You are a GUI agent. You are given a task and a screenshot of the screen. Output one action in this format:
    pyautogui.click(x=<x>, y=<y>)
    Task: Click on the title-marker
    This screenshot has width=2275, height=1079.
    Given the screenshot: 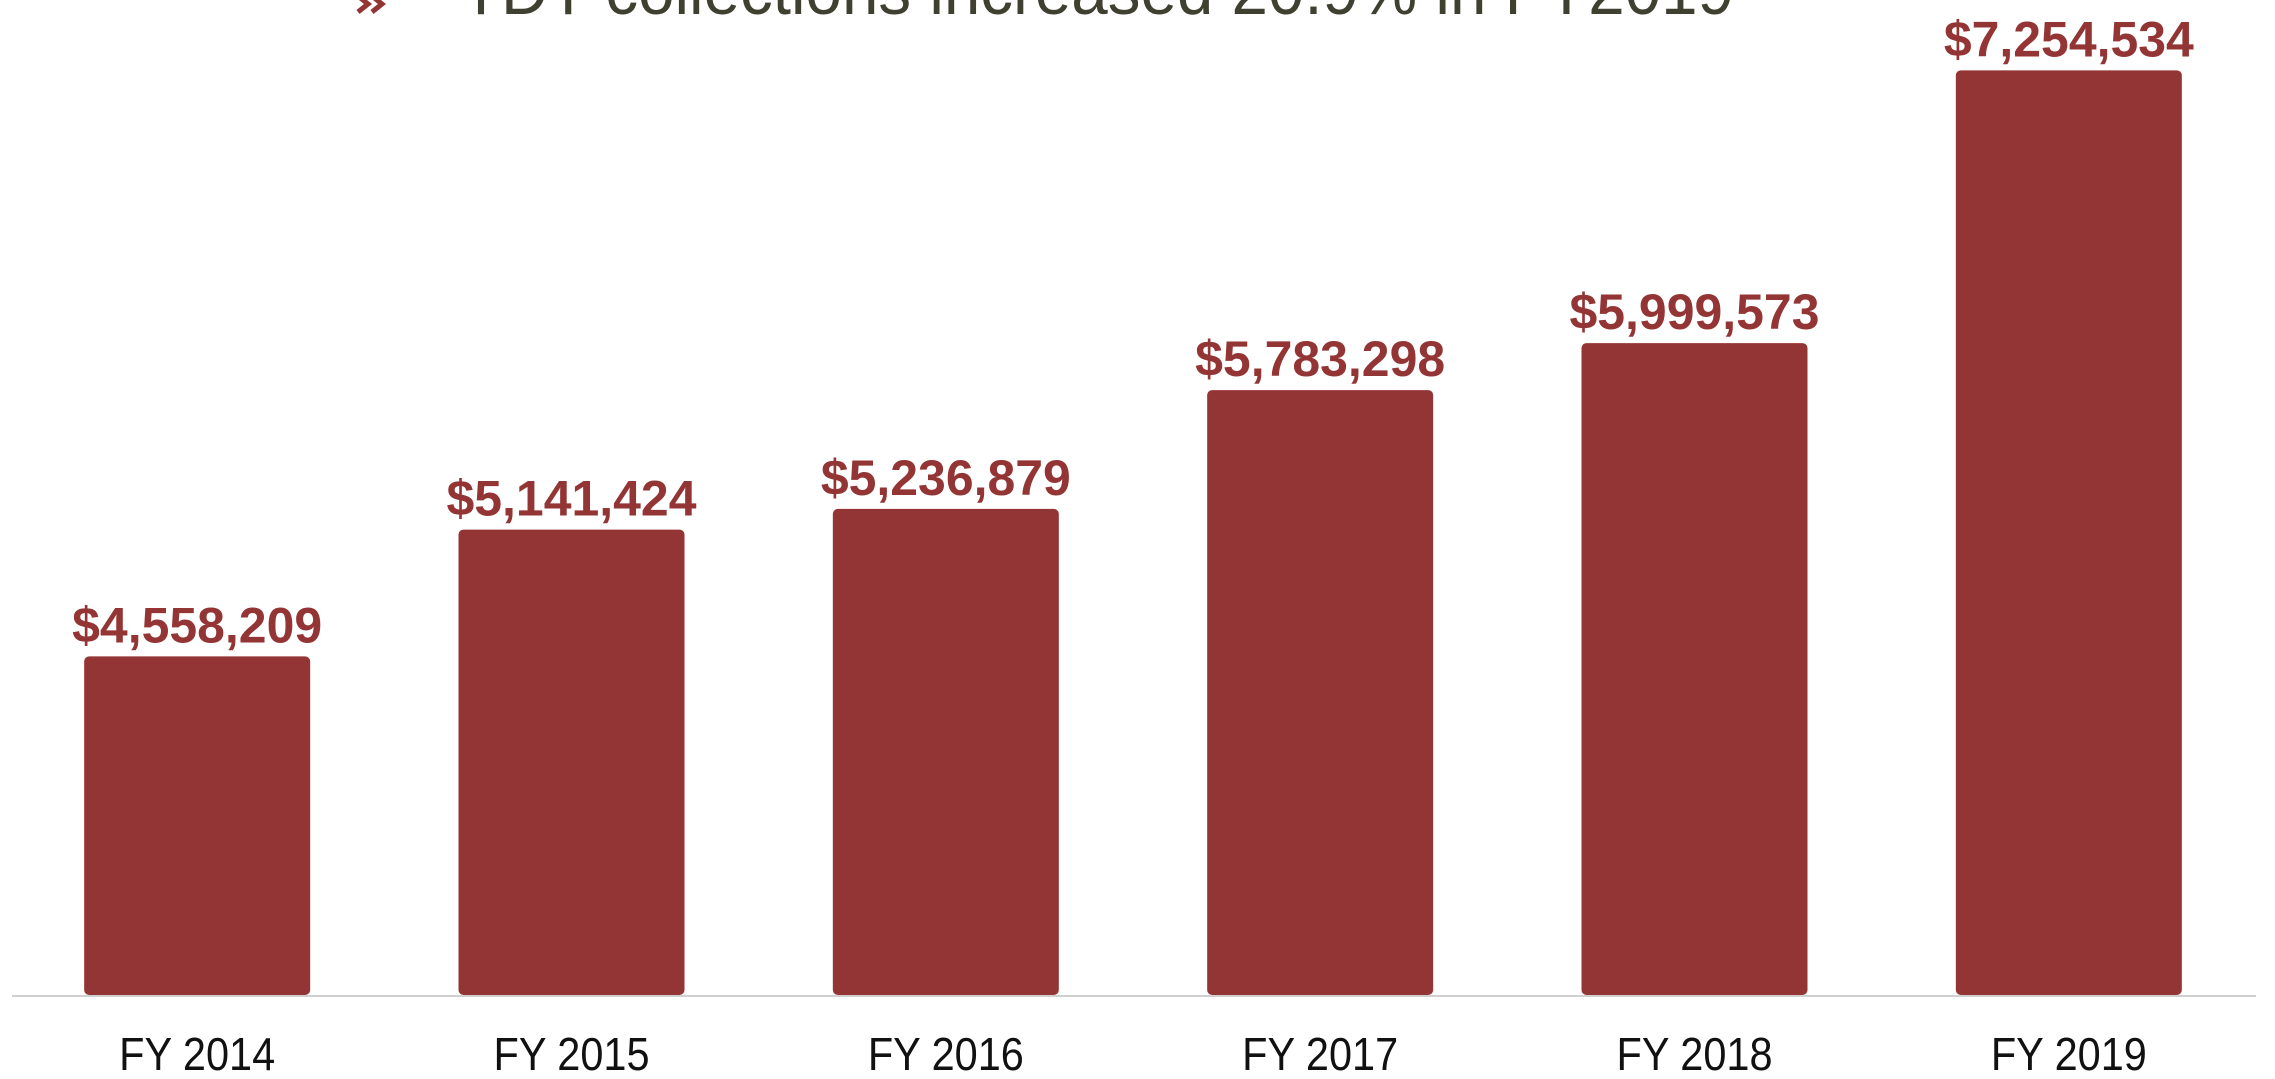 What is the action you would take?
    pyautogui.click(x=371, y=7)
    